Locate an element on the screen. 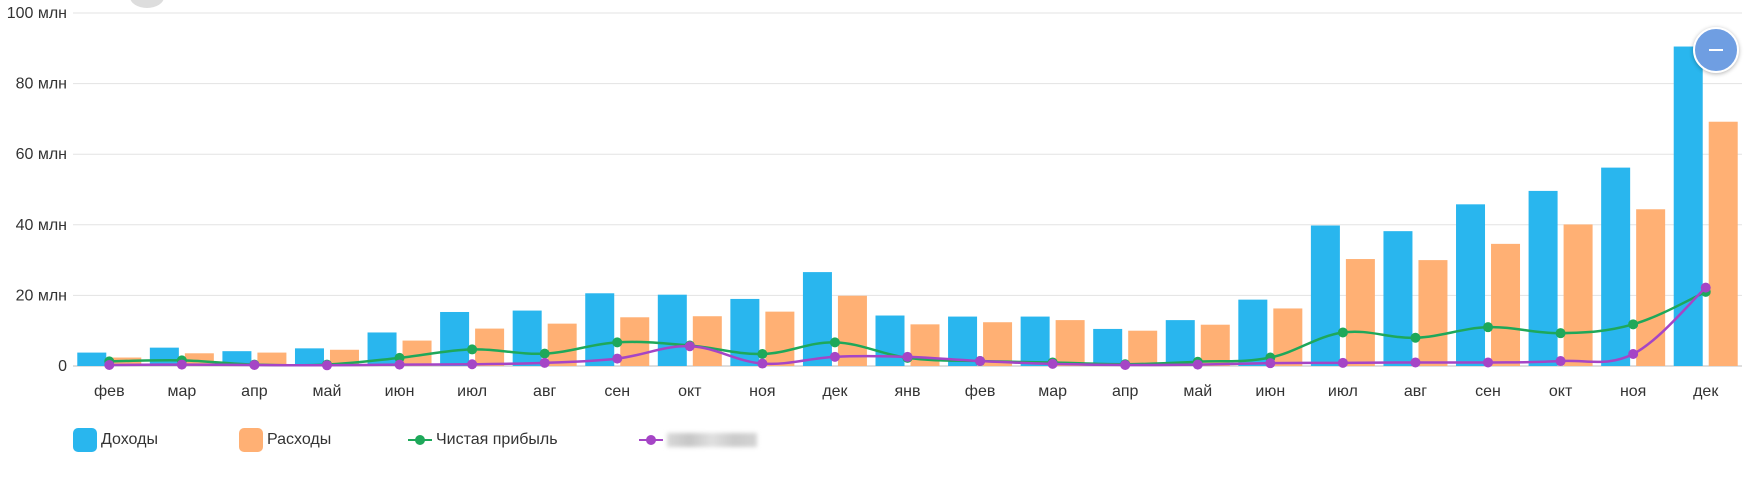 Image resolution: width=1759 pixels, height=484 pixels. zoom-out-button is located at coordinates (1716, 50).